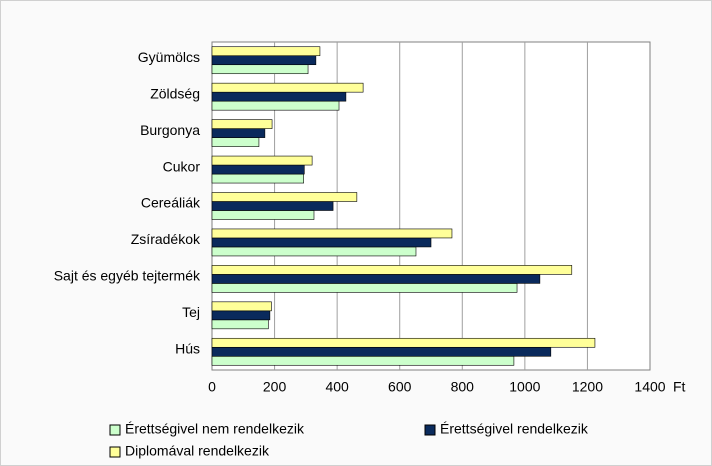  What do you see at coordinates (337, 387) in the screenshot?
I see `x-tick-label: 400` at bounding box center [337, 387].